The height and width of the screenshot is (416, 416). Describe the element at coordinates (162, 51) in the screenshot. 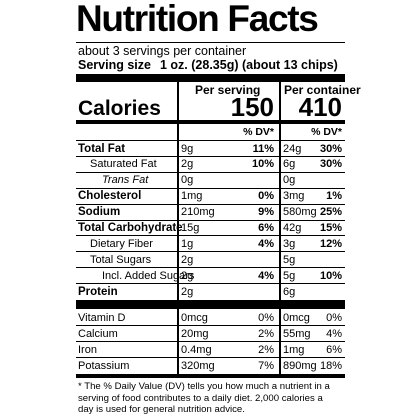

I see `servings: about 3 servings per container` at that location.